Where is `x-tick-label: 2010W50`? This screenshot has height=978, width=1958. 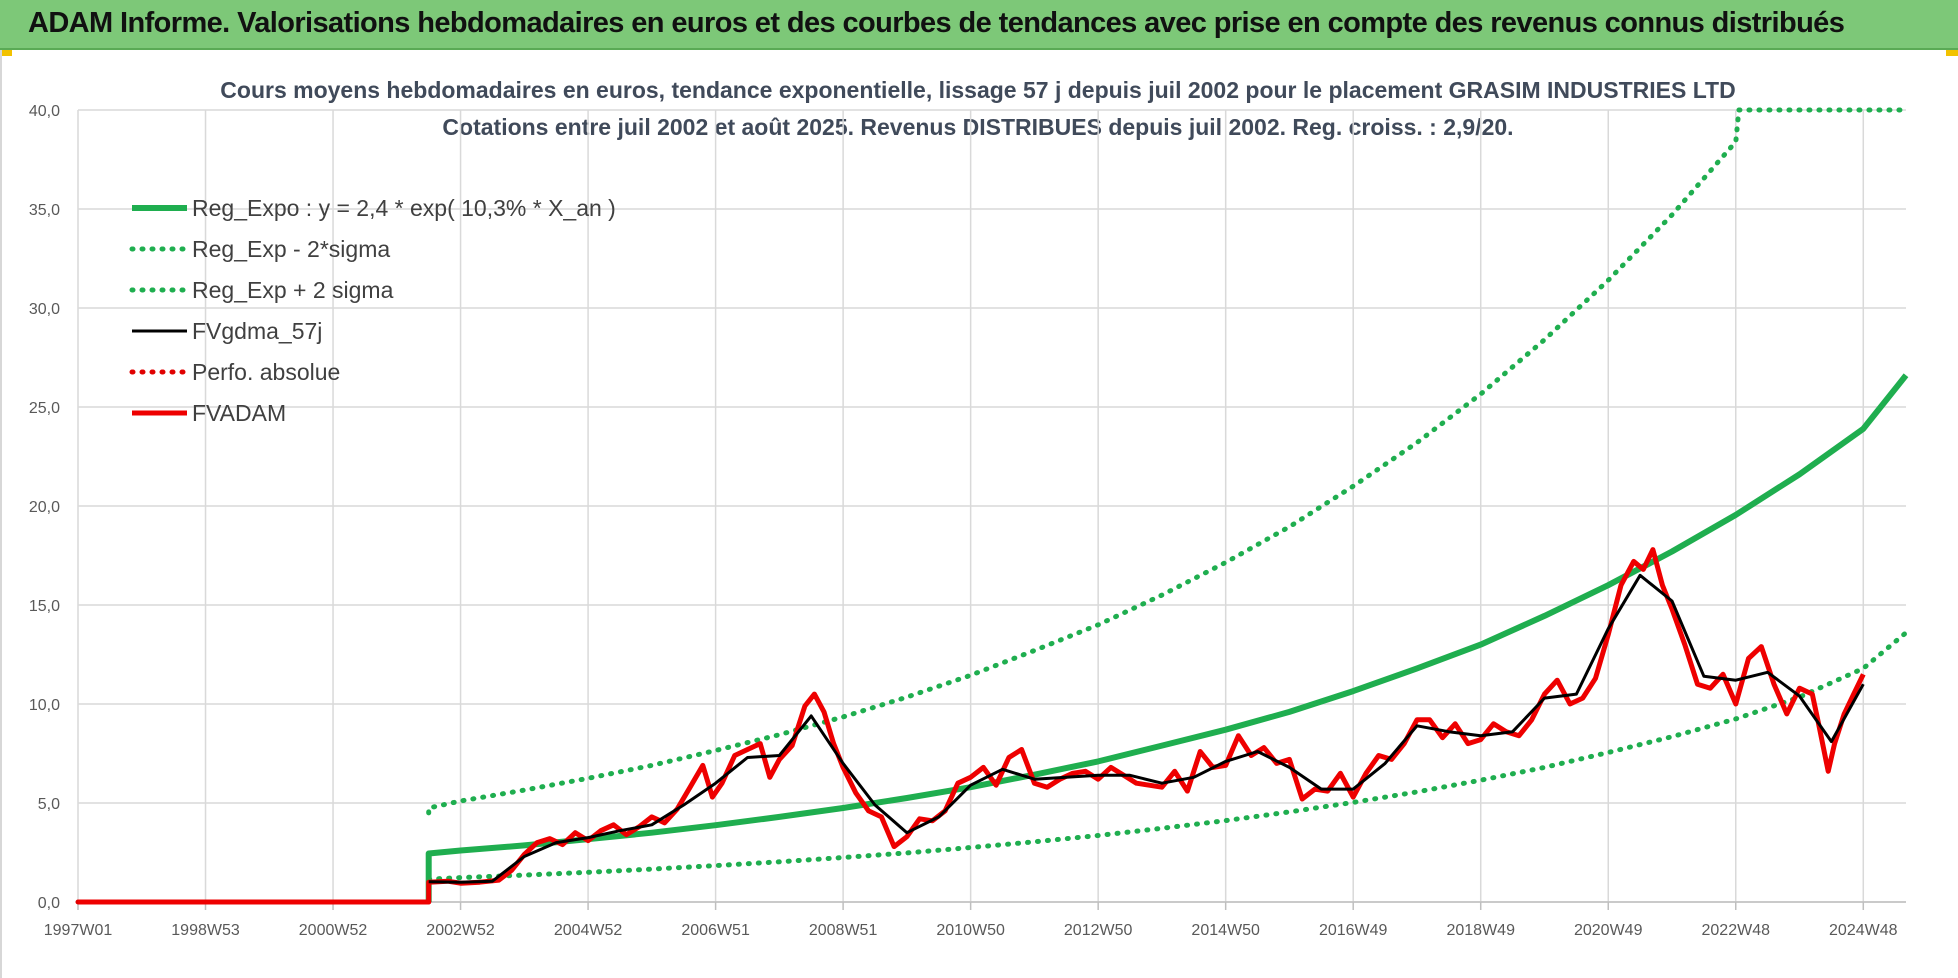 x-tick-label: 2010W50 is located at coordinates (970, 930).